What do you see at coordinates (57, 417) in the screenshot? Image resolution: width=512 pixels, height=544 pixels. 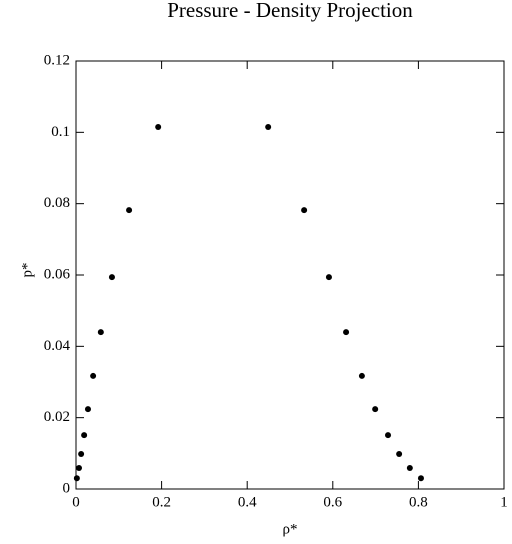 I see `y-tick-label: 0.02` at bounding box center [57, 417].